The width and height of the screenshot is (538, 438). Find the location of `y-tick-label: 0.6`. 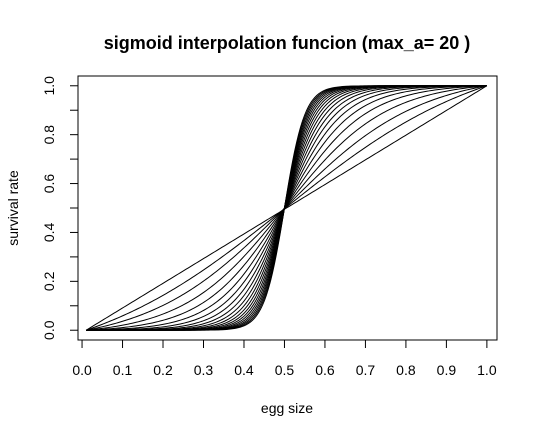

y-tick-label: 0.6 is located at coordinates (49, 184).